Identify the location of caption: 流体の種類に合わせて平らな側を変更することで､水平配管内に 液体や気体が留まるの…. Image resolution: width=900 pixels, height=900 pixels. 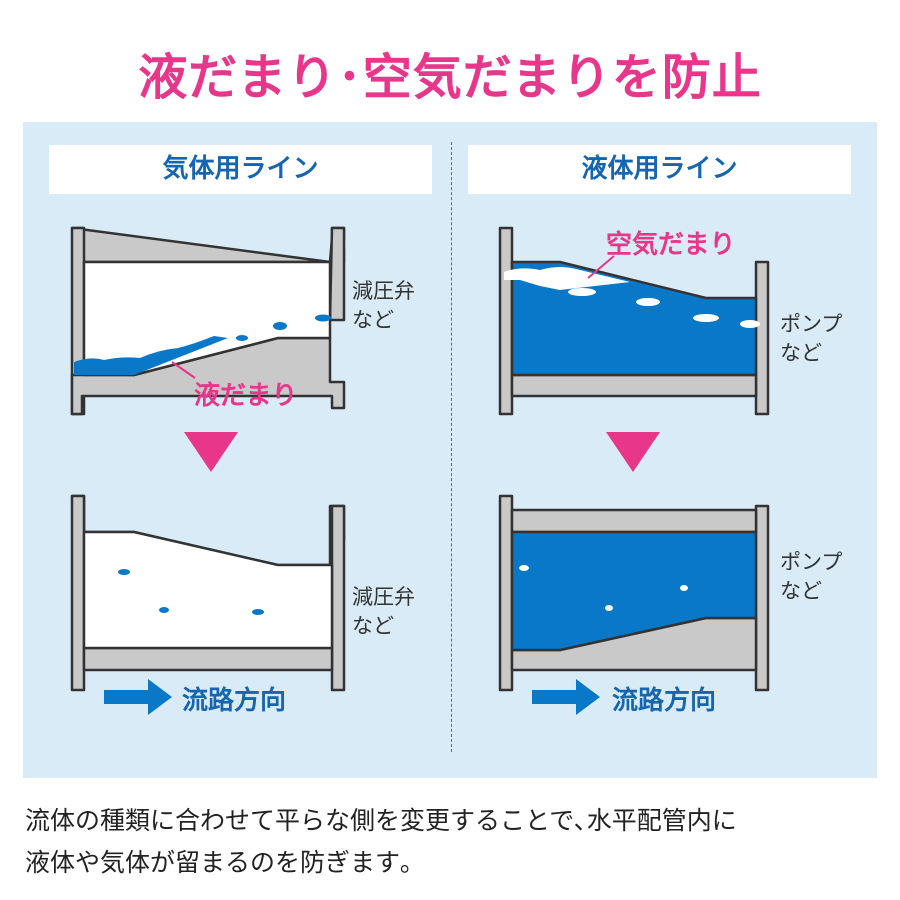
(381, 841).